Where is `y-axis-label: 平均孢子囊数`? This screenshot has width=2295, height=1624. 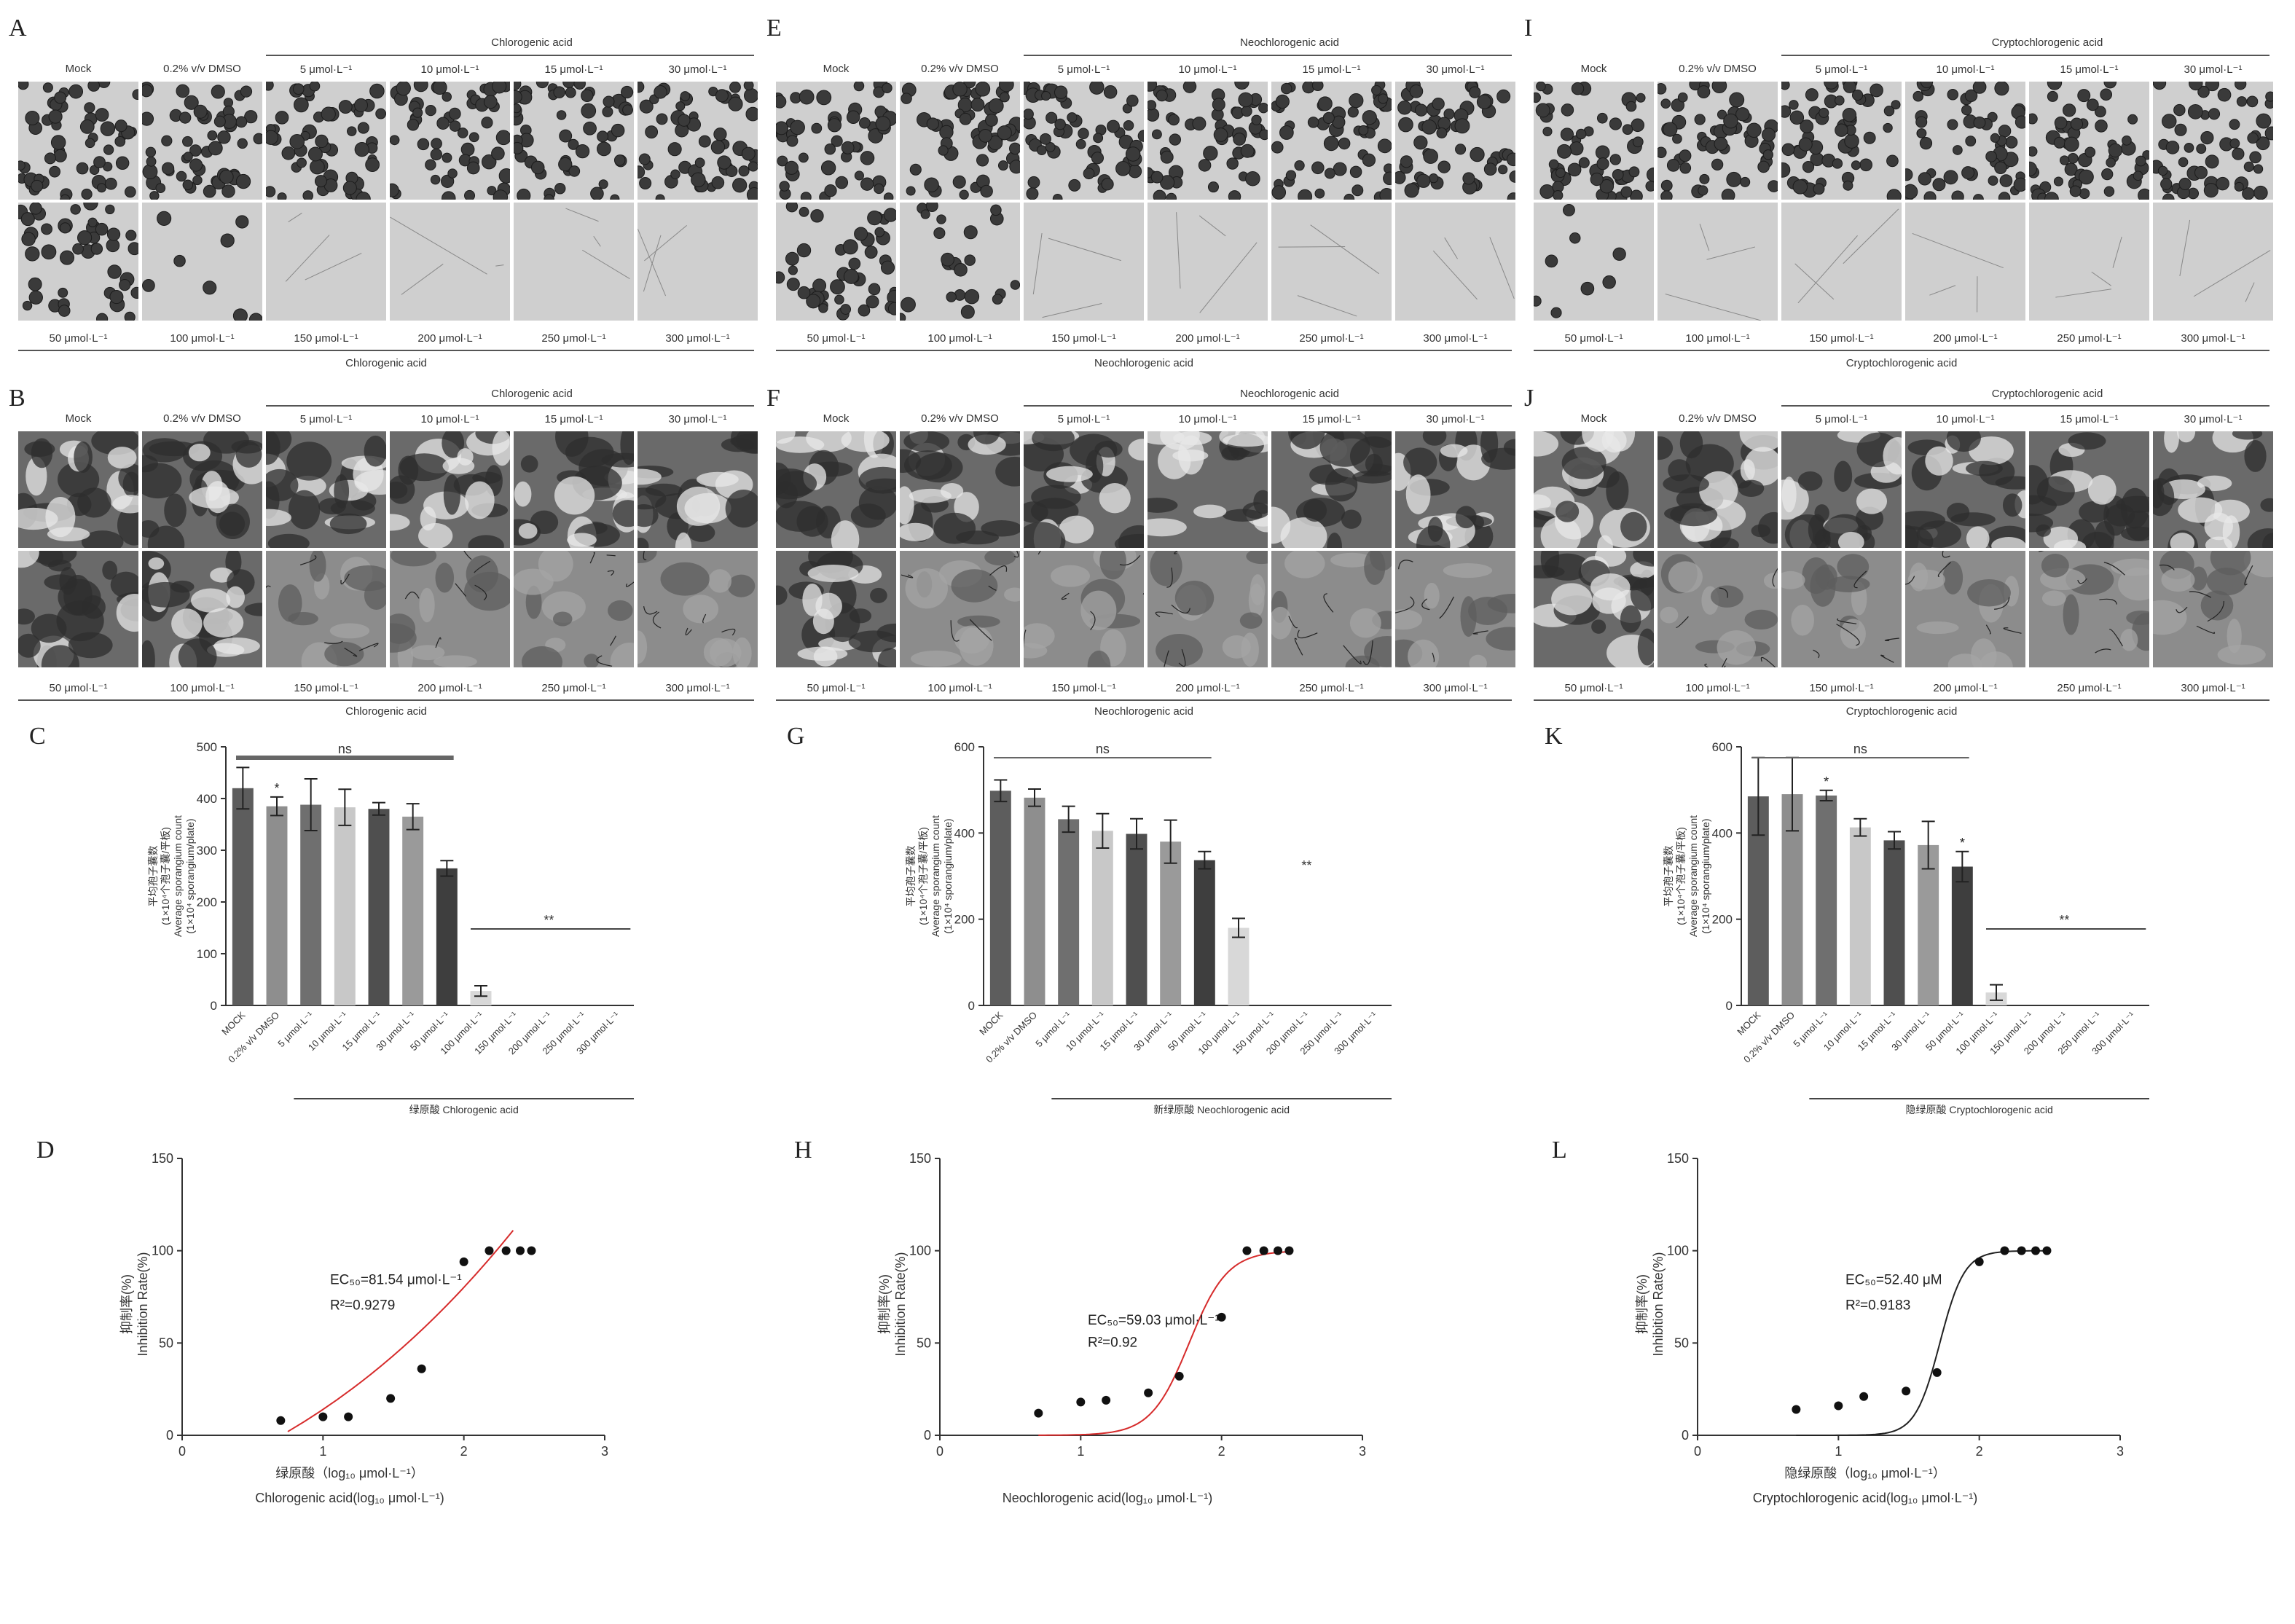
y-axis-label: 平均孢子囊数 is located at coordinates (911, 876).